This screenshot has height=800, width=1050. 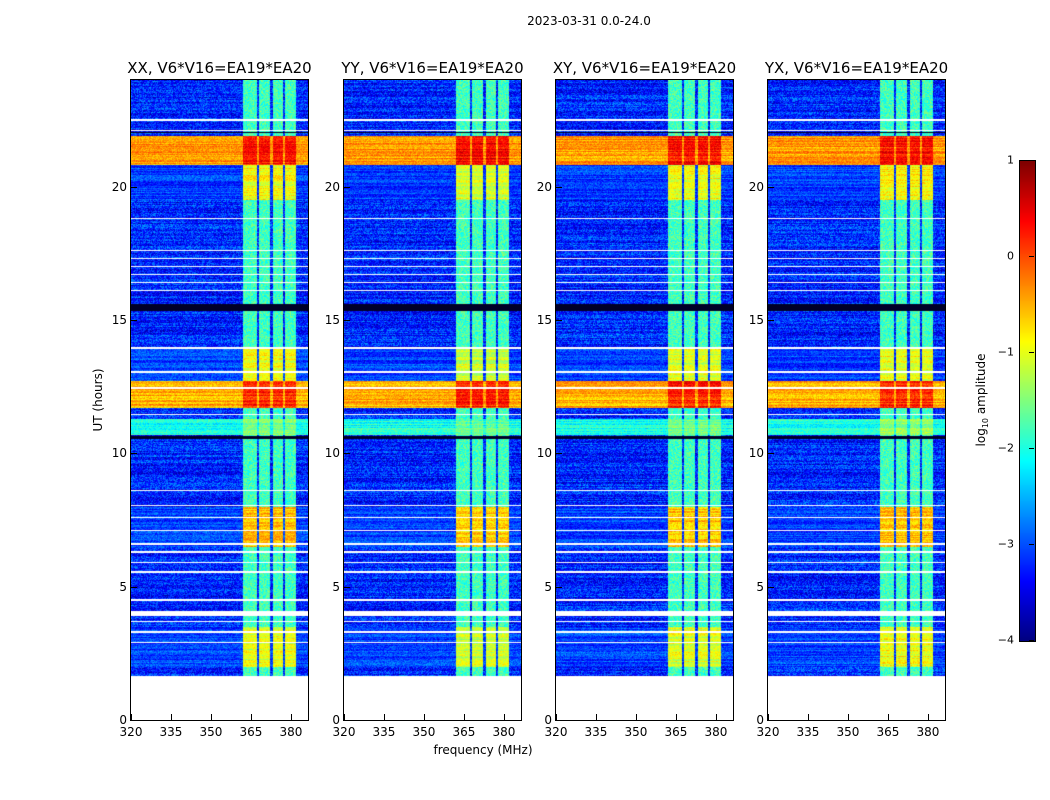 I want to click on figure-title: 2023-03-31 0.0-24.0, so click(x=589, y=21).